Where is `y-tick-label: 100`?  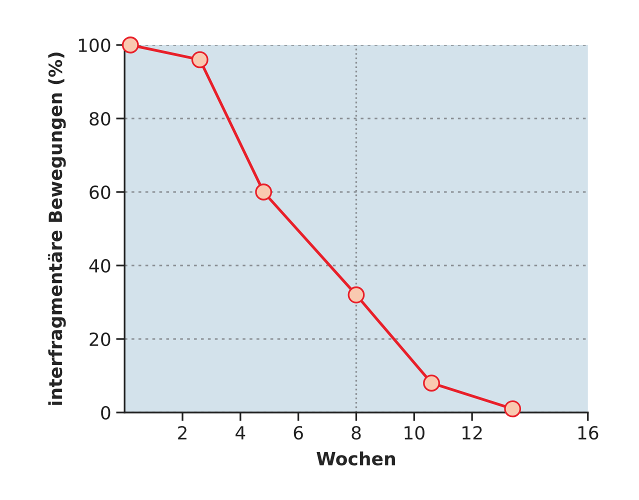
y-tick-label: 100 is located at coordinates (94, 45).